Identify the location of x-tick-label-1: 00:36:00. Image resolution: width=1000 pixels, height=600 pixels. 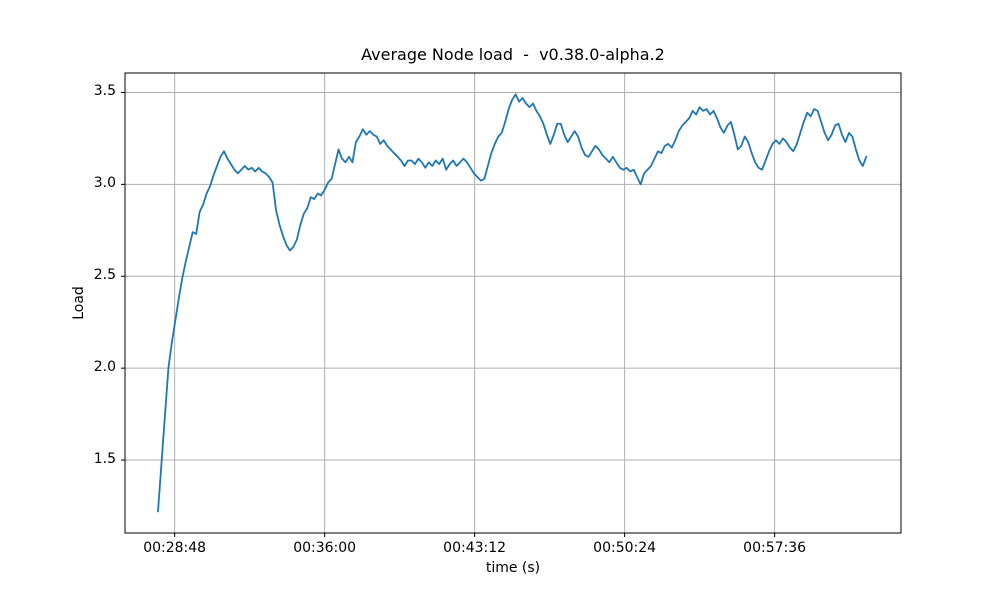
(325, 548).